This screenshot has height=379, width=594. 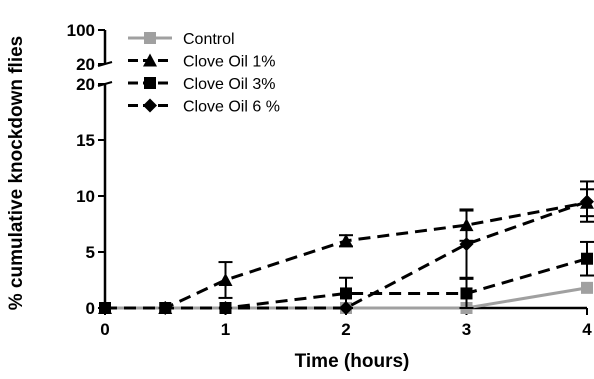 What do you see at coordinates (85, 196) in the screenshot?
I see `y-tick-label: 10` at bounding box center [85, 196].